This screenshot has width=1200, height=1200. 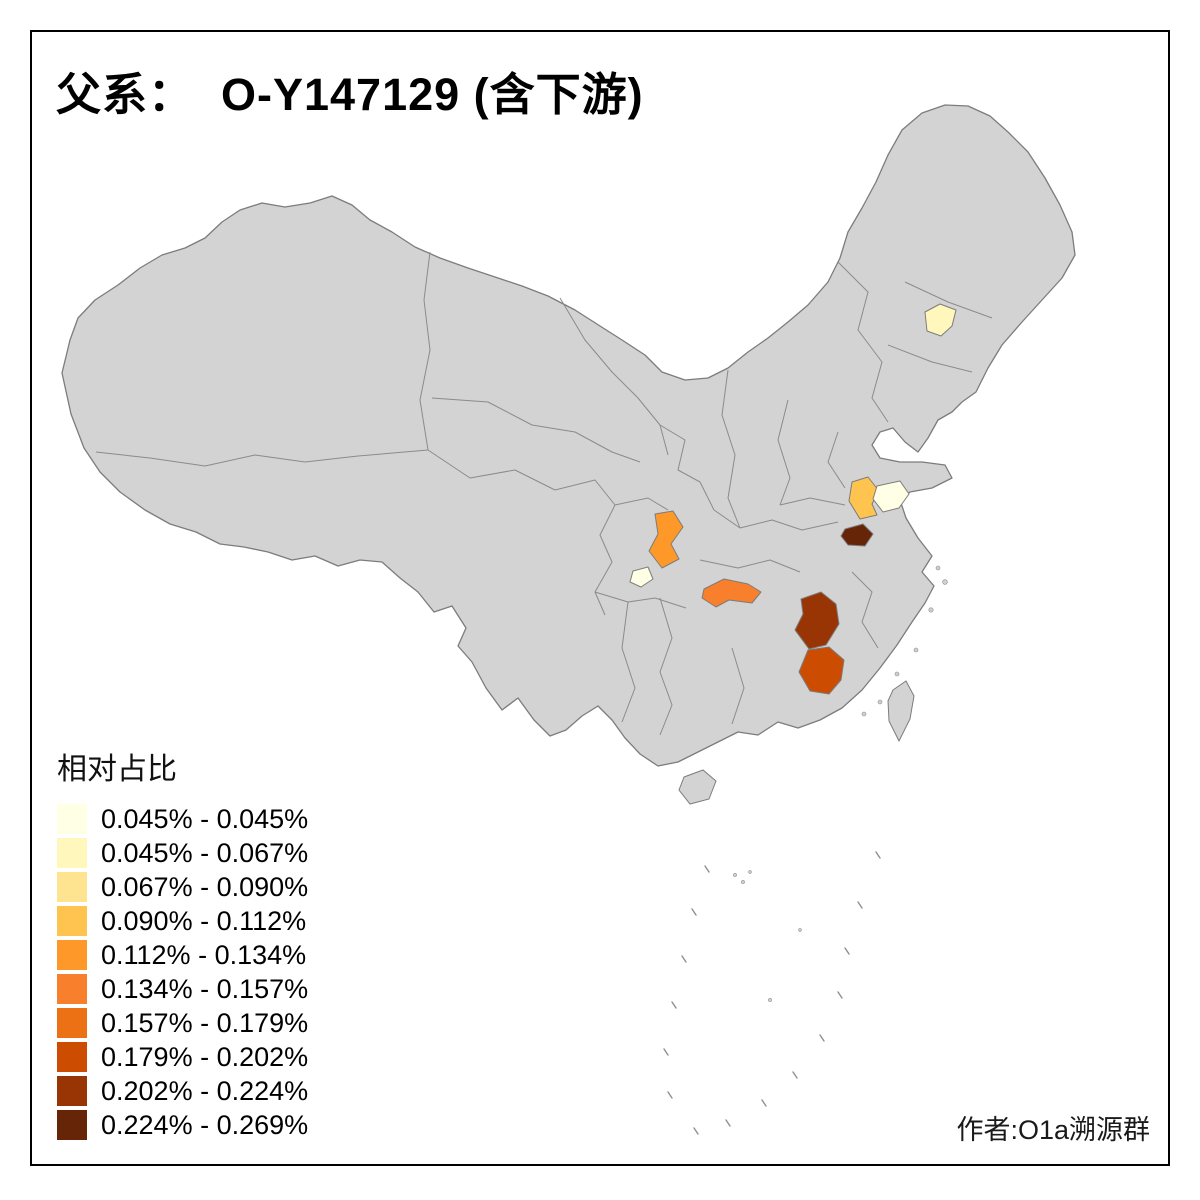 I want to click on legend-row: 0.090% - 0.112%, so click(x=182, y=921).